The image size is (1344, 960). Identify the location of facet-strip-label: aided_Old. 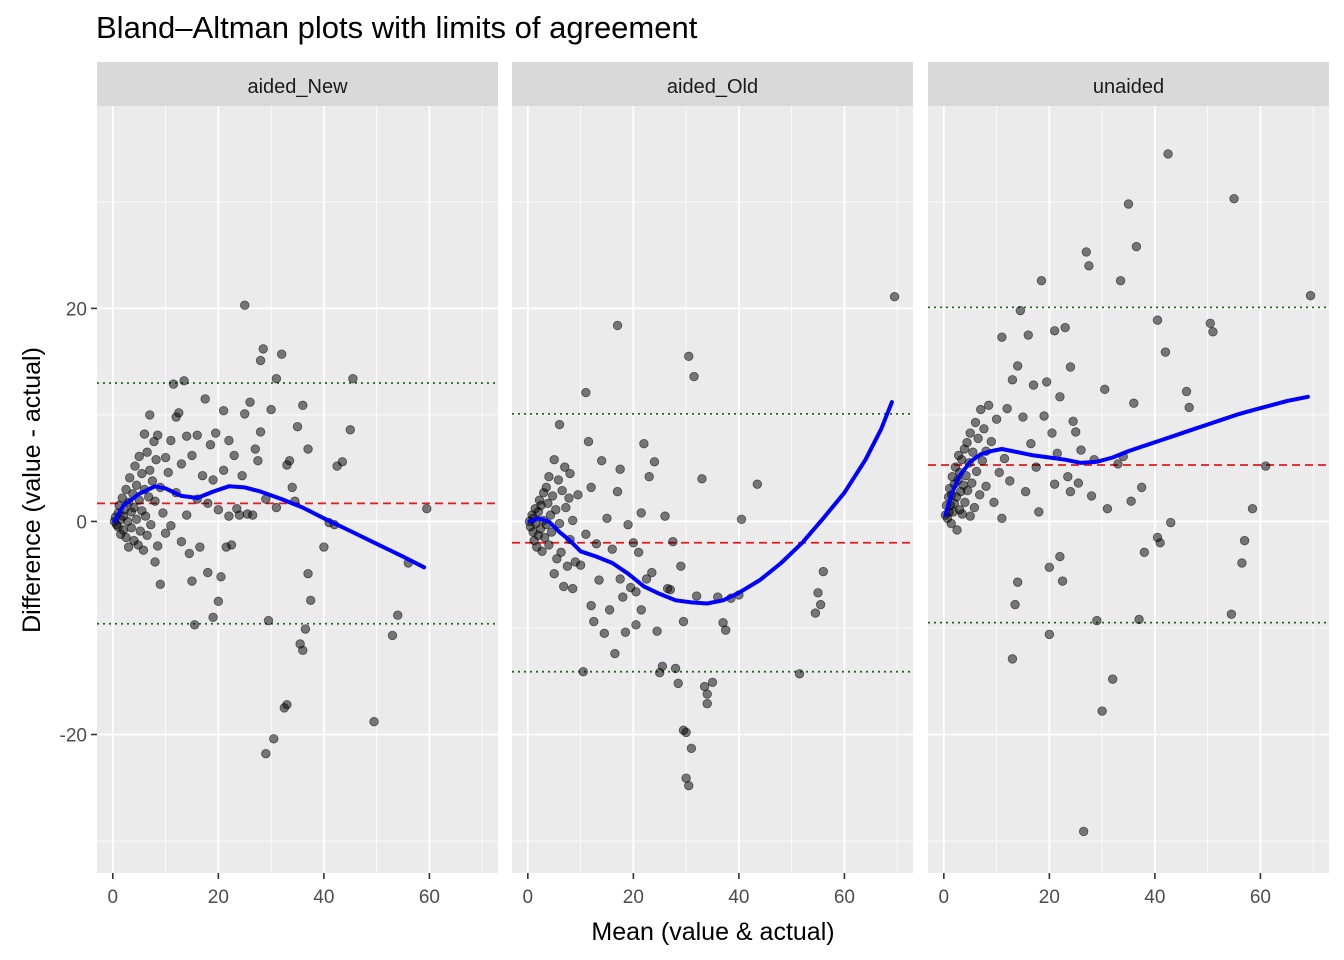
(712, 87).